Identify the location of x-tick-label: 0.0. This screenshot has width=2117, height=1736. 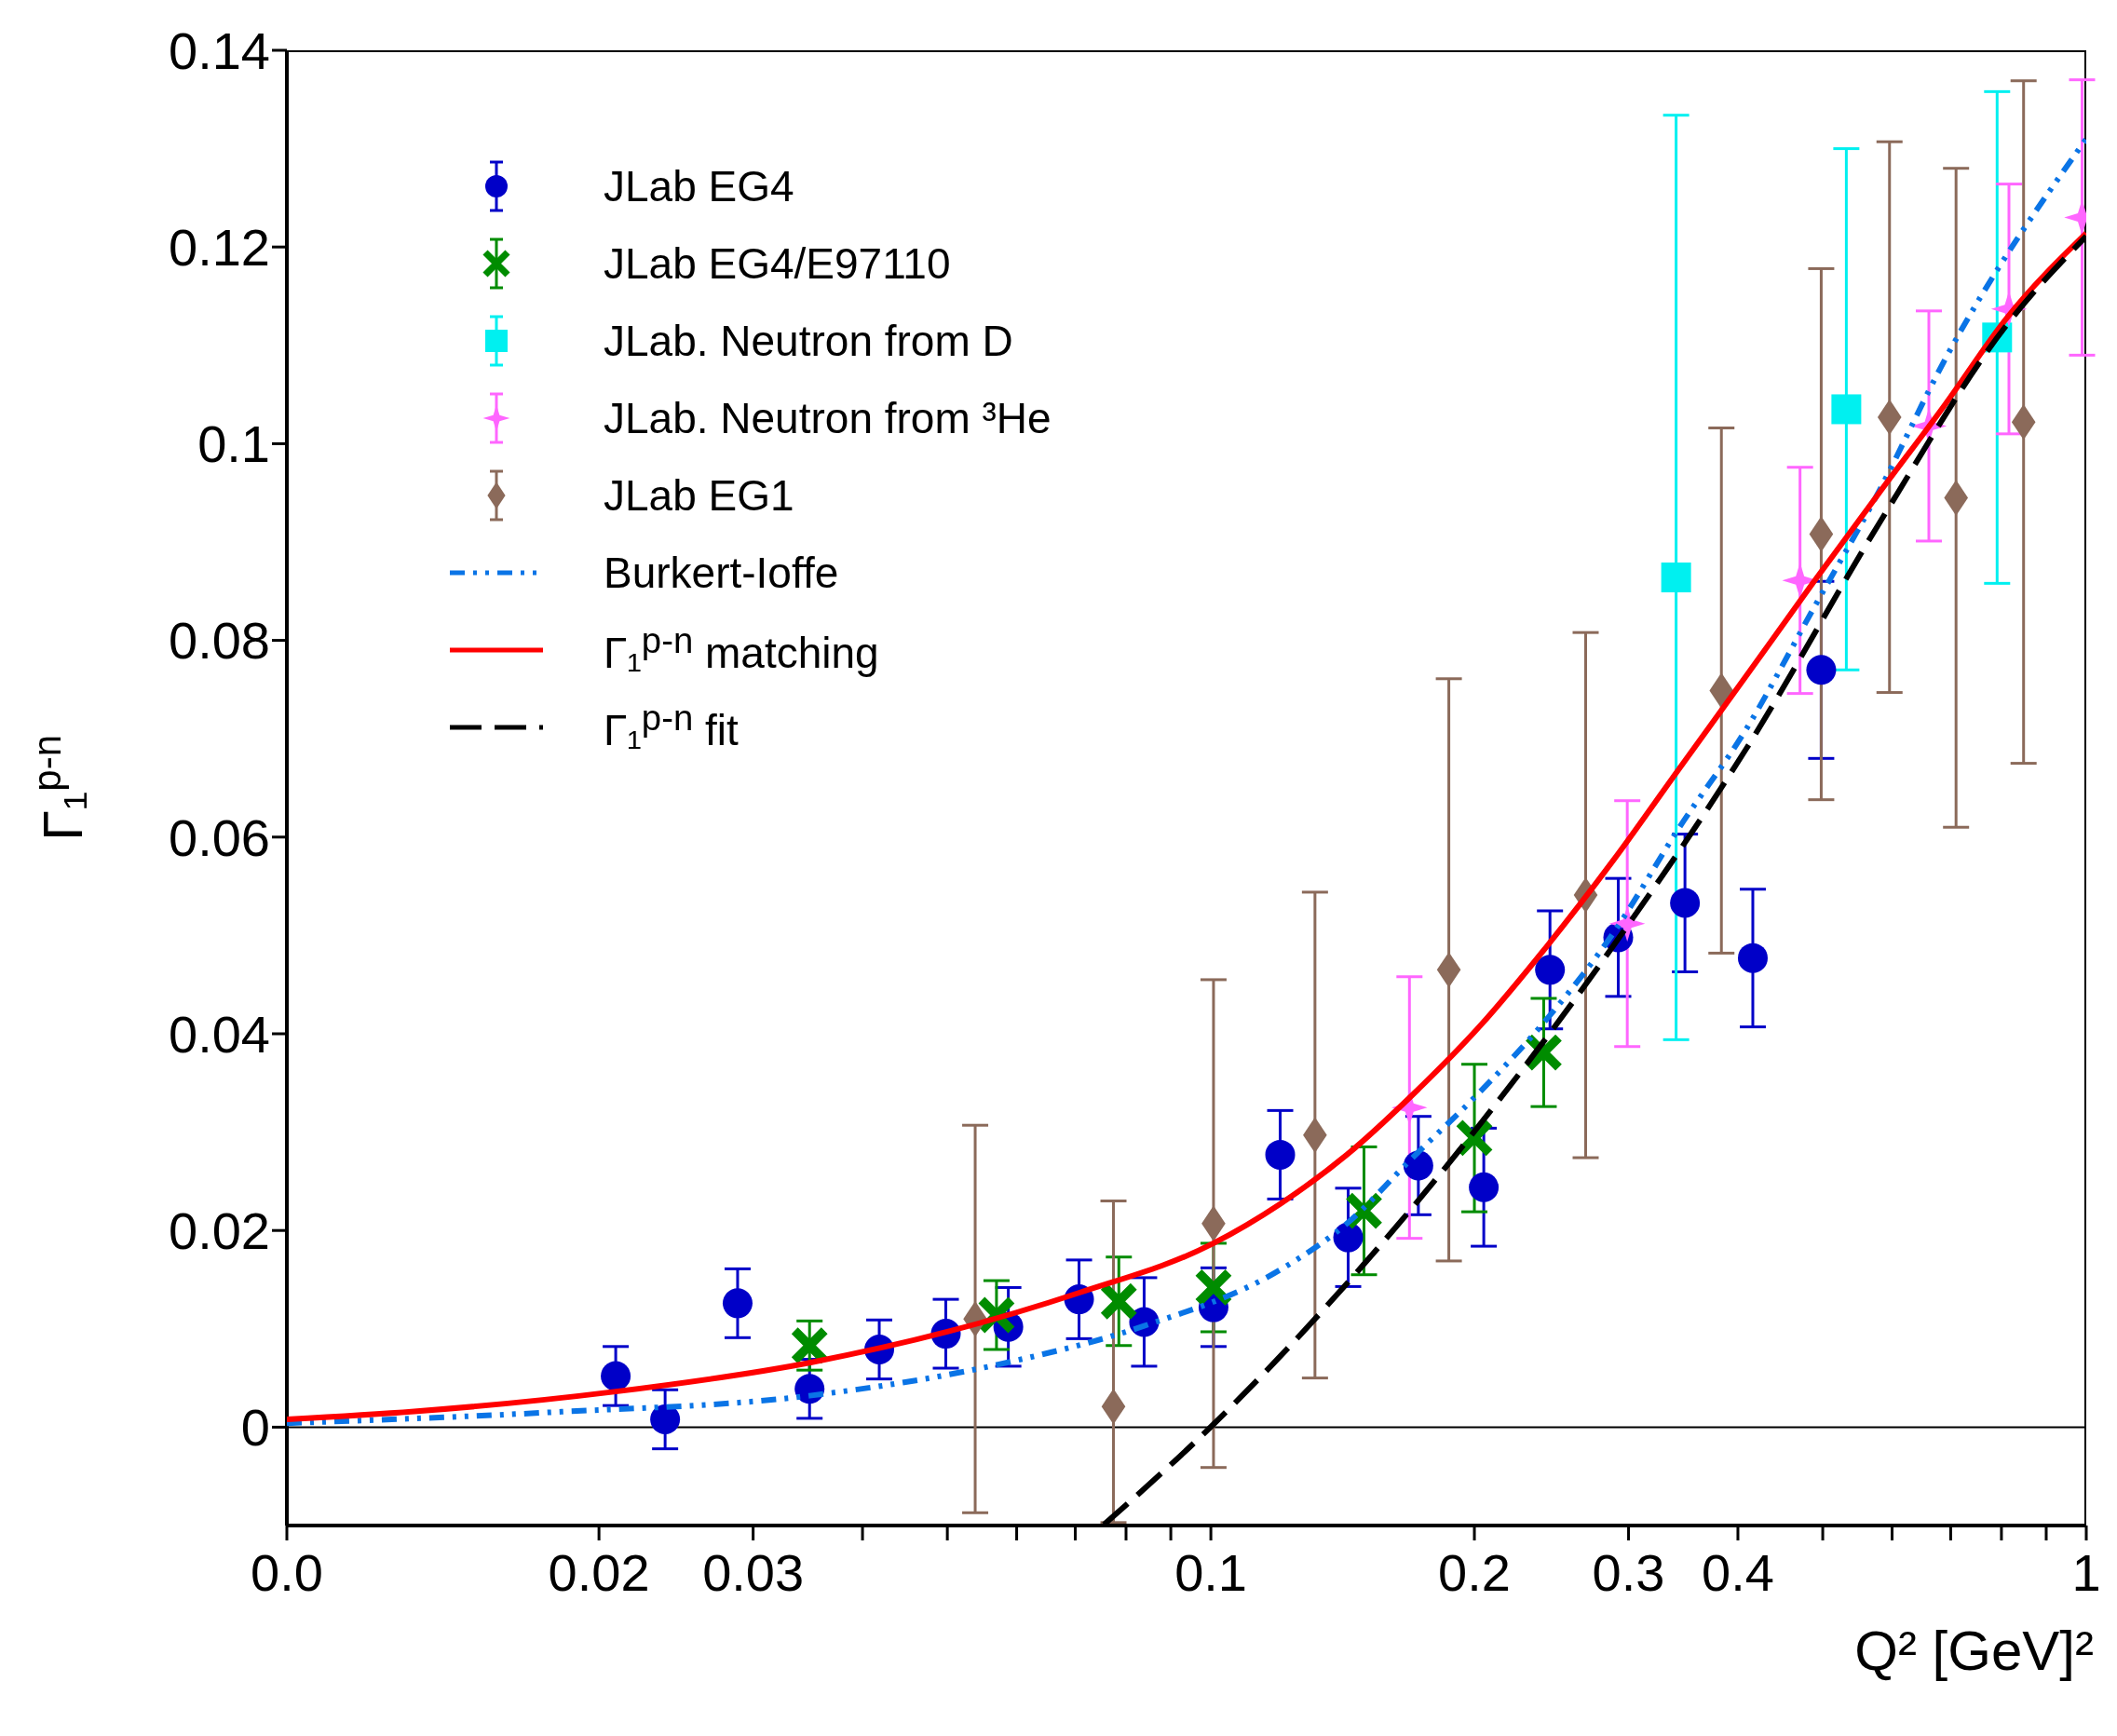
(287, 1572).